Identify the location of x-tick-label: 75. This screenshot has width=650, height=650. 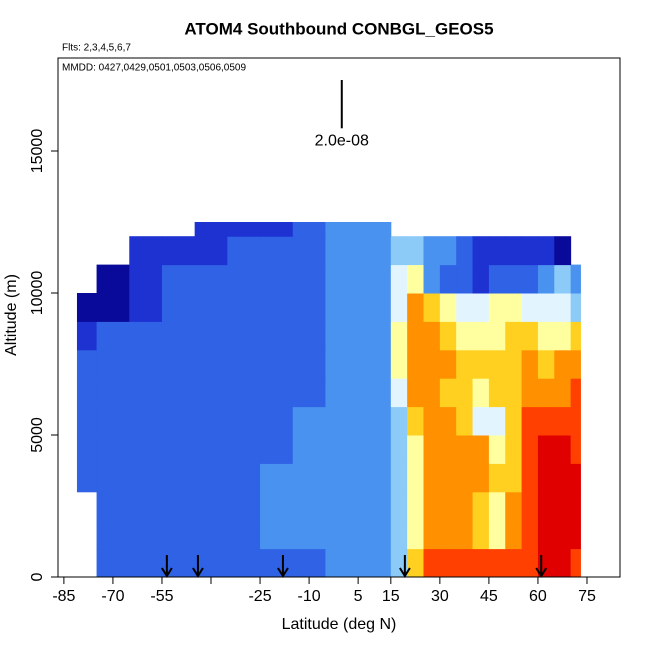
(587, 596).